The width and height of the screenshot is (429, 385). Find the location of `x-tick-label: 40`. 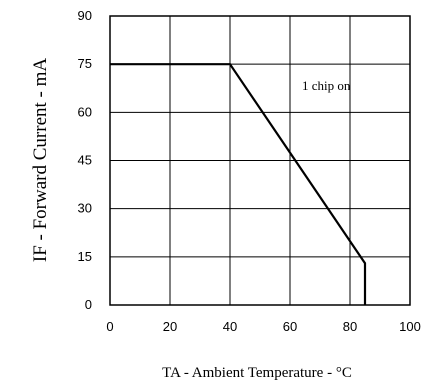

x-tick-label: 40 is located at coordinates (230, 326).